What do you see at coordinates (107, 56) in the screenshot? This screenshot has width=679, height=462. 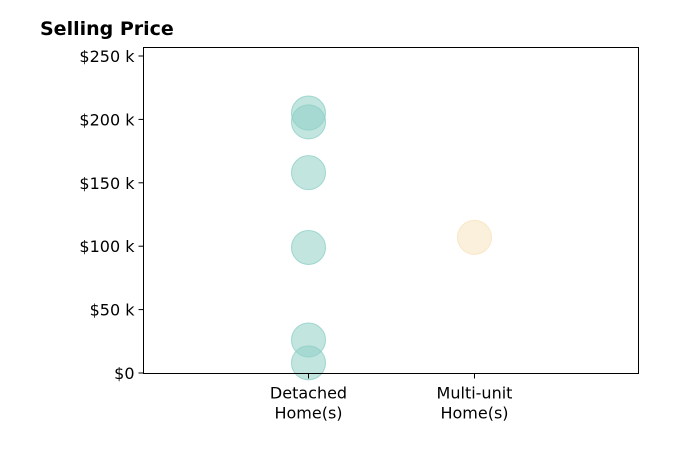 I see `y-tick-label: $250 k` at bounding box center [107, 56].